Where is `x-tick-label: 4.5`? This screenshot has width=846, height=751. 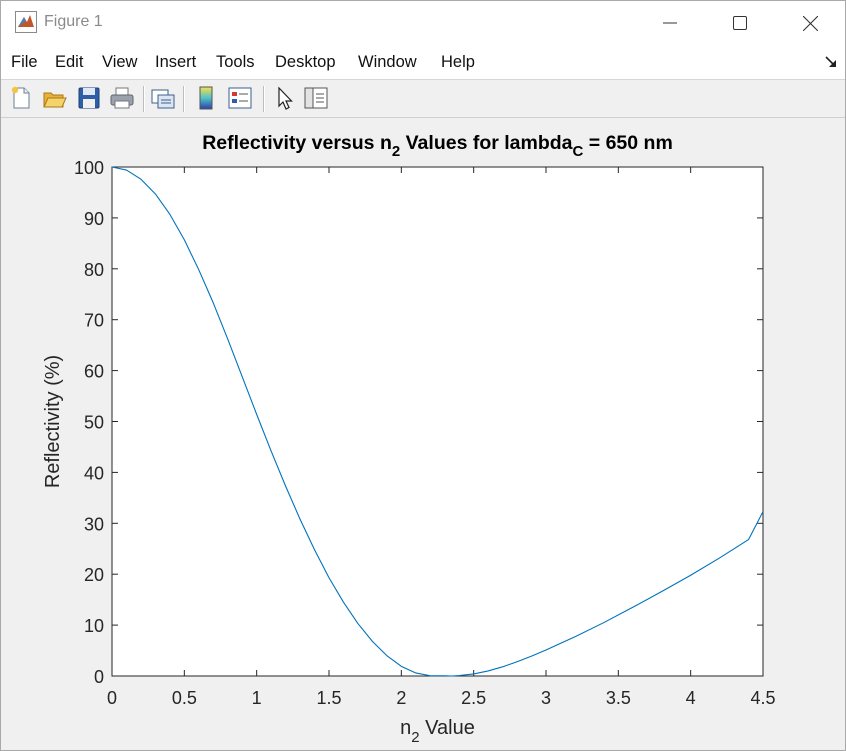
x-tick-label: 4.5 is located at coordinates (762, 698).